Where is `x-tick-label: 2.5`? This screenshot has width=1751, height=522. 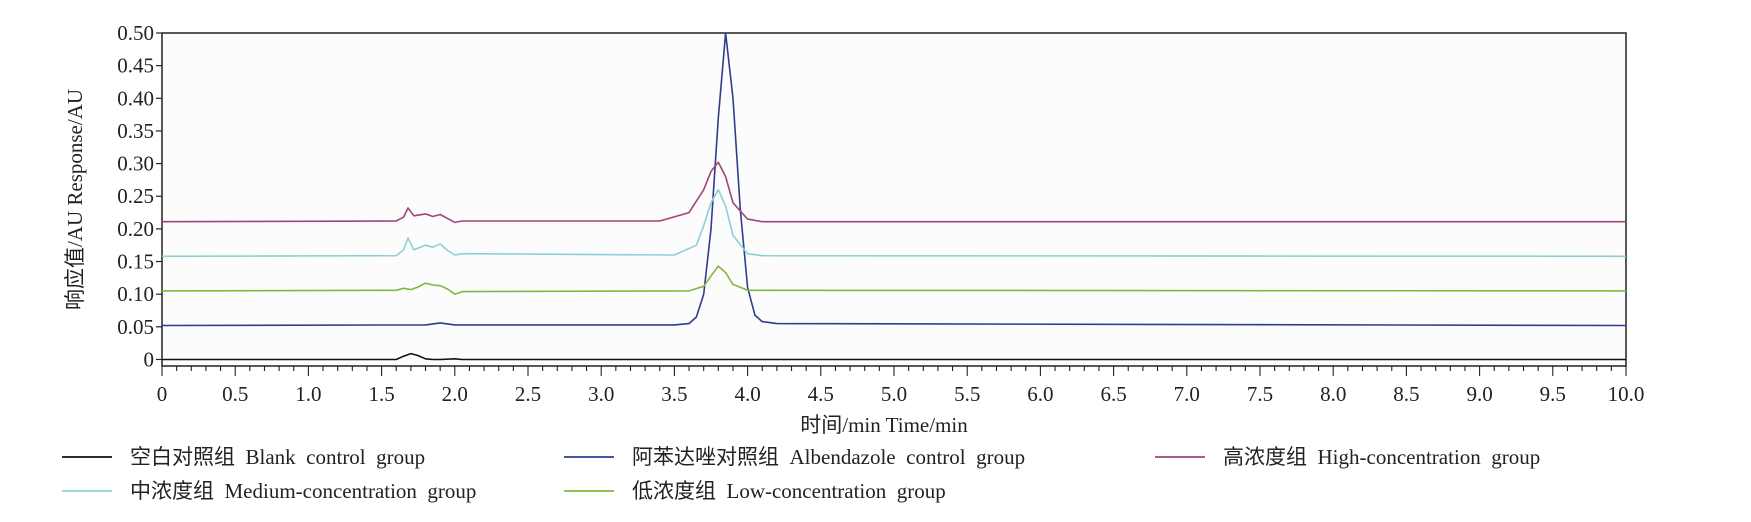 x-tick-label: 2.5 is located at coordinates (528, 394).